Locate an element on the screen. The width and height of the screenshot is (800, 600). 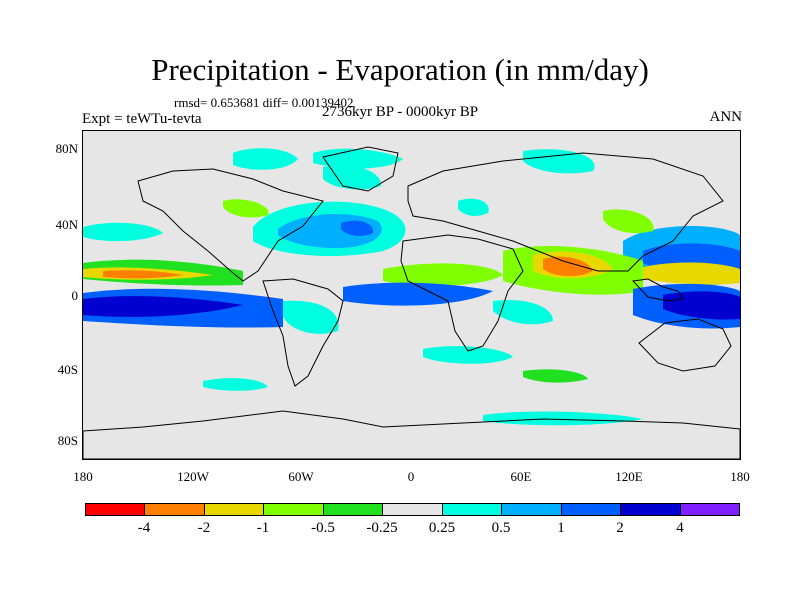
coast-eurasia is located at coordinates (565, 212).